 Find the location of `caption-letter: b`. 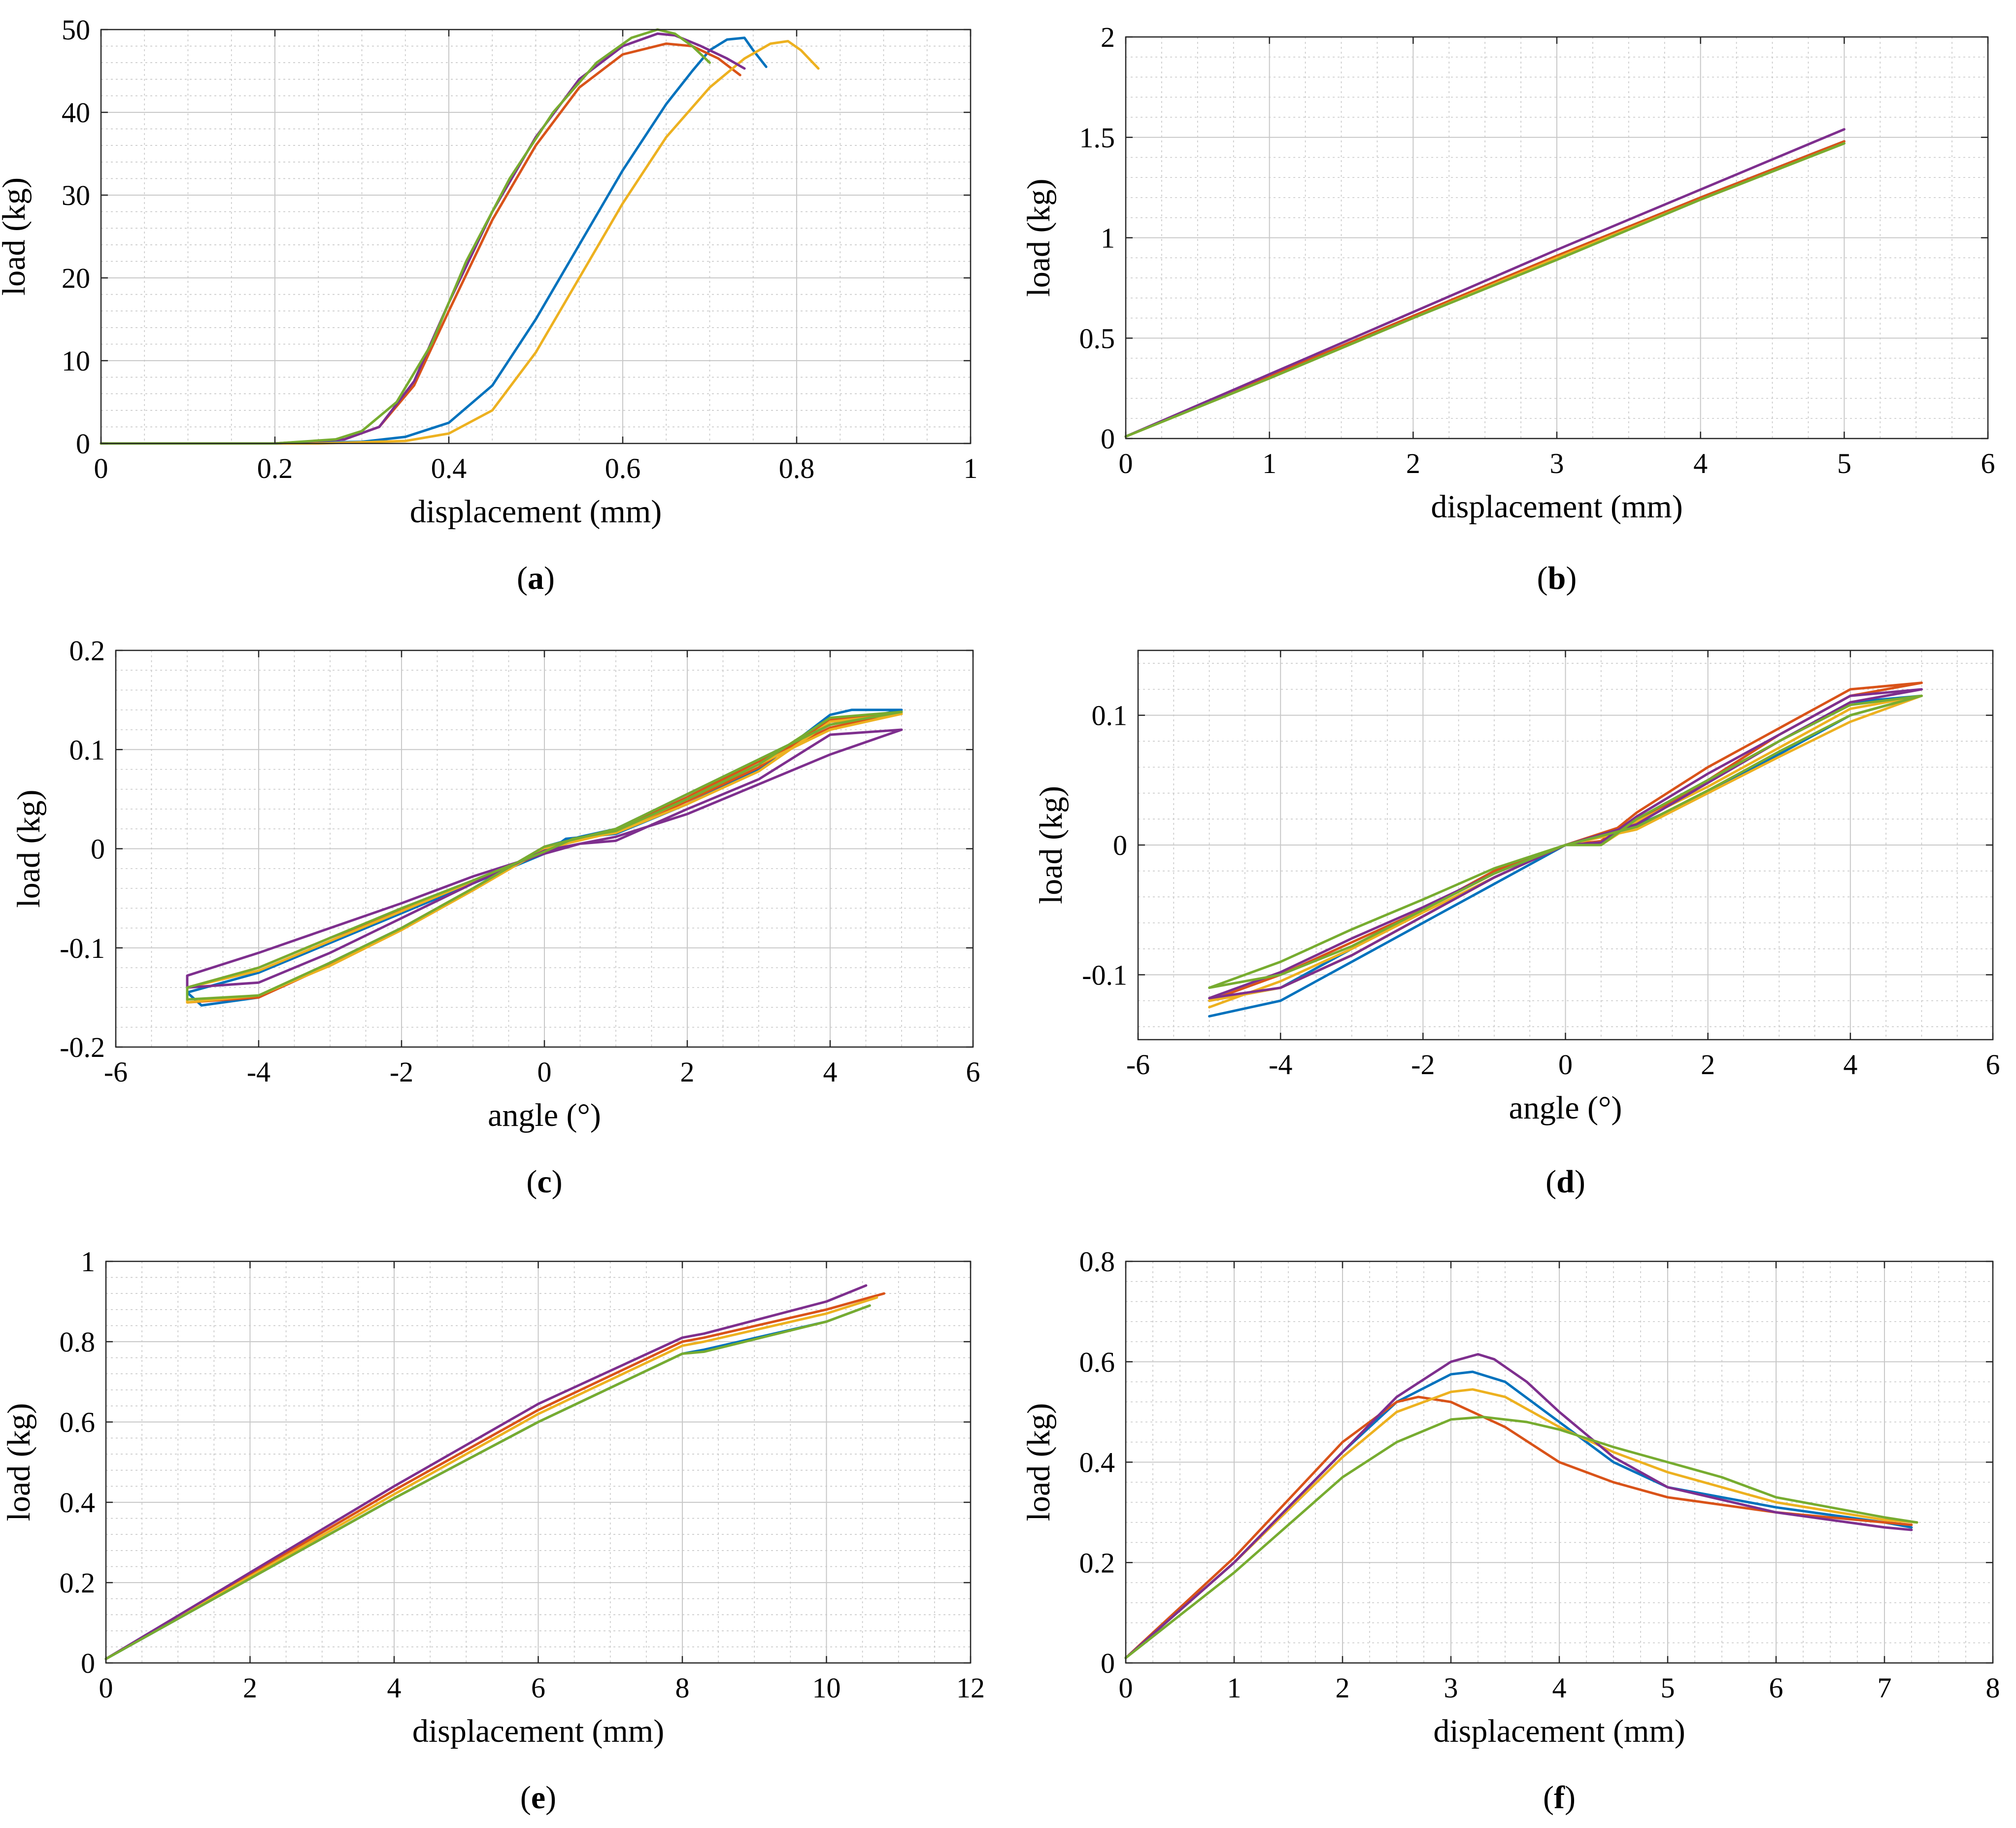

caption-letter: b is located at coordinates (1557, 578).